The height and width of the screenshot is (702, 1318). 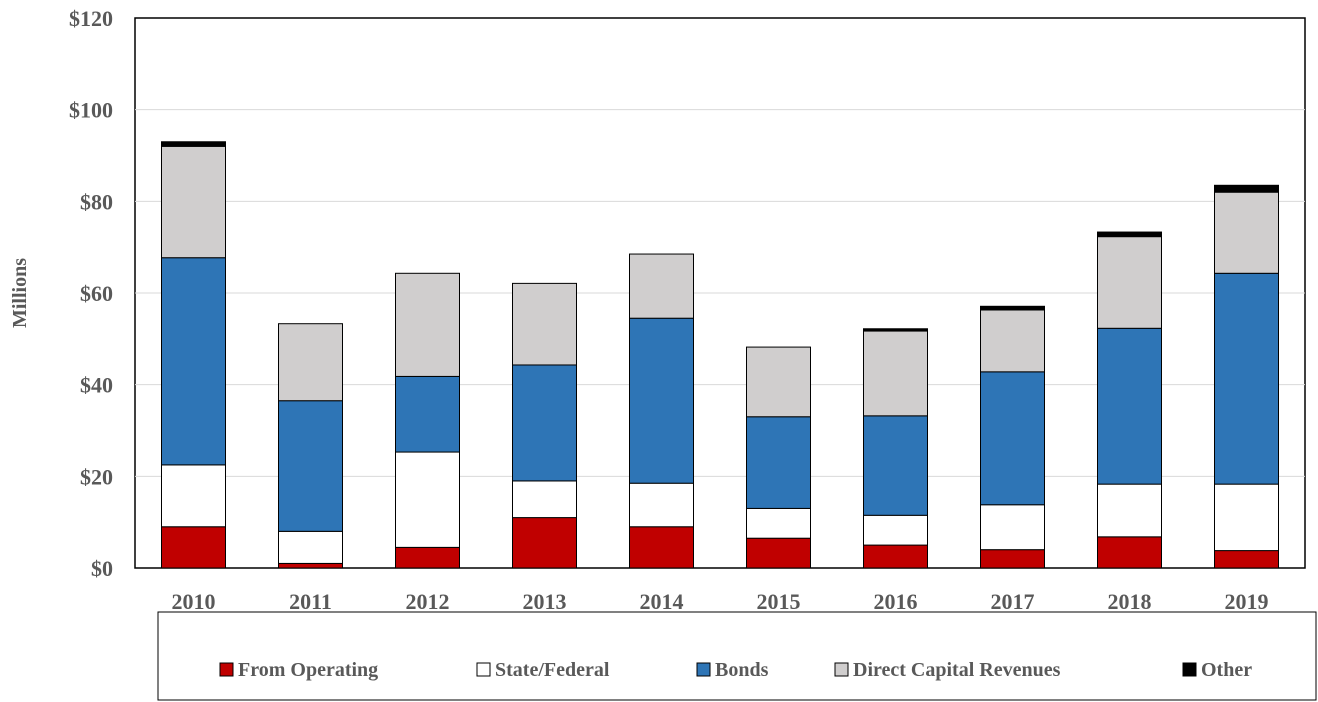 I want to click on x-tick-labels: 2010 2011 2012 2013 2014 2015 2016 2017 2018 2019, so click(x=720, y=601).